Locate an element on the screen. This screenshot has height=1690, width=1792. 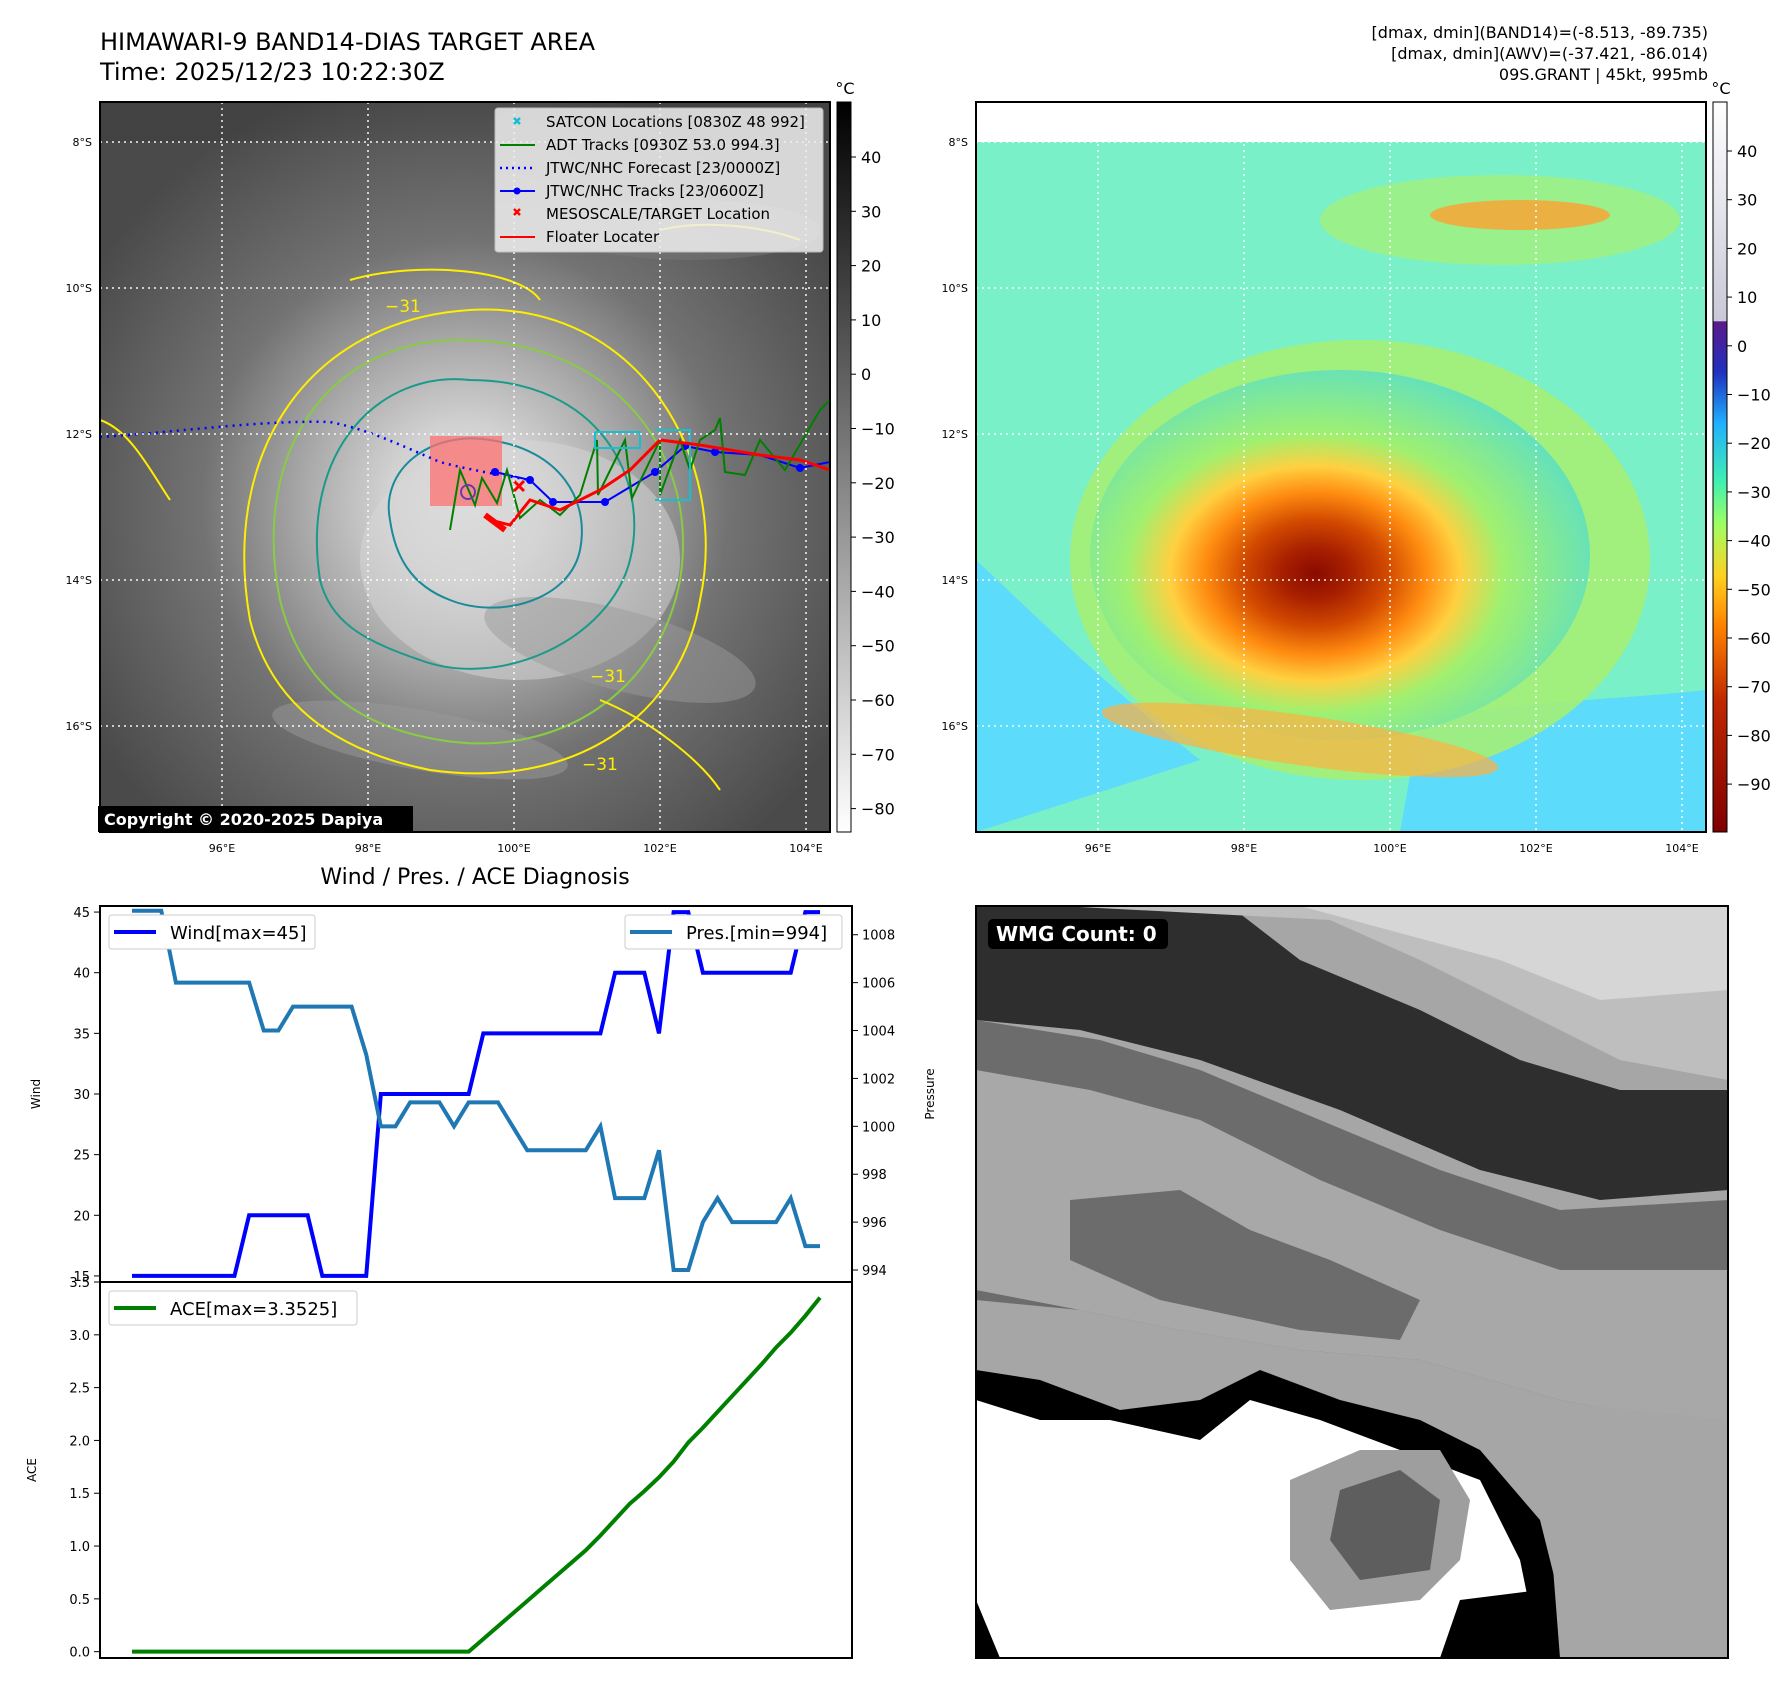
adt-track is located at coordinates (640, 465).